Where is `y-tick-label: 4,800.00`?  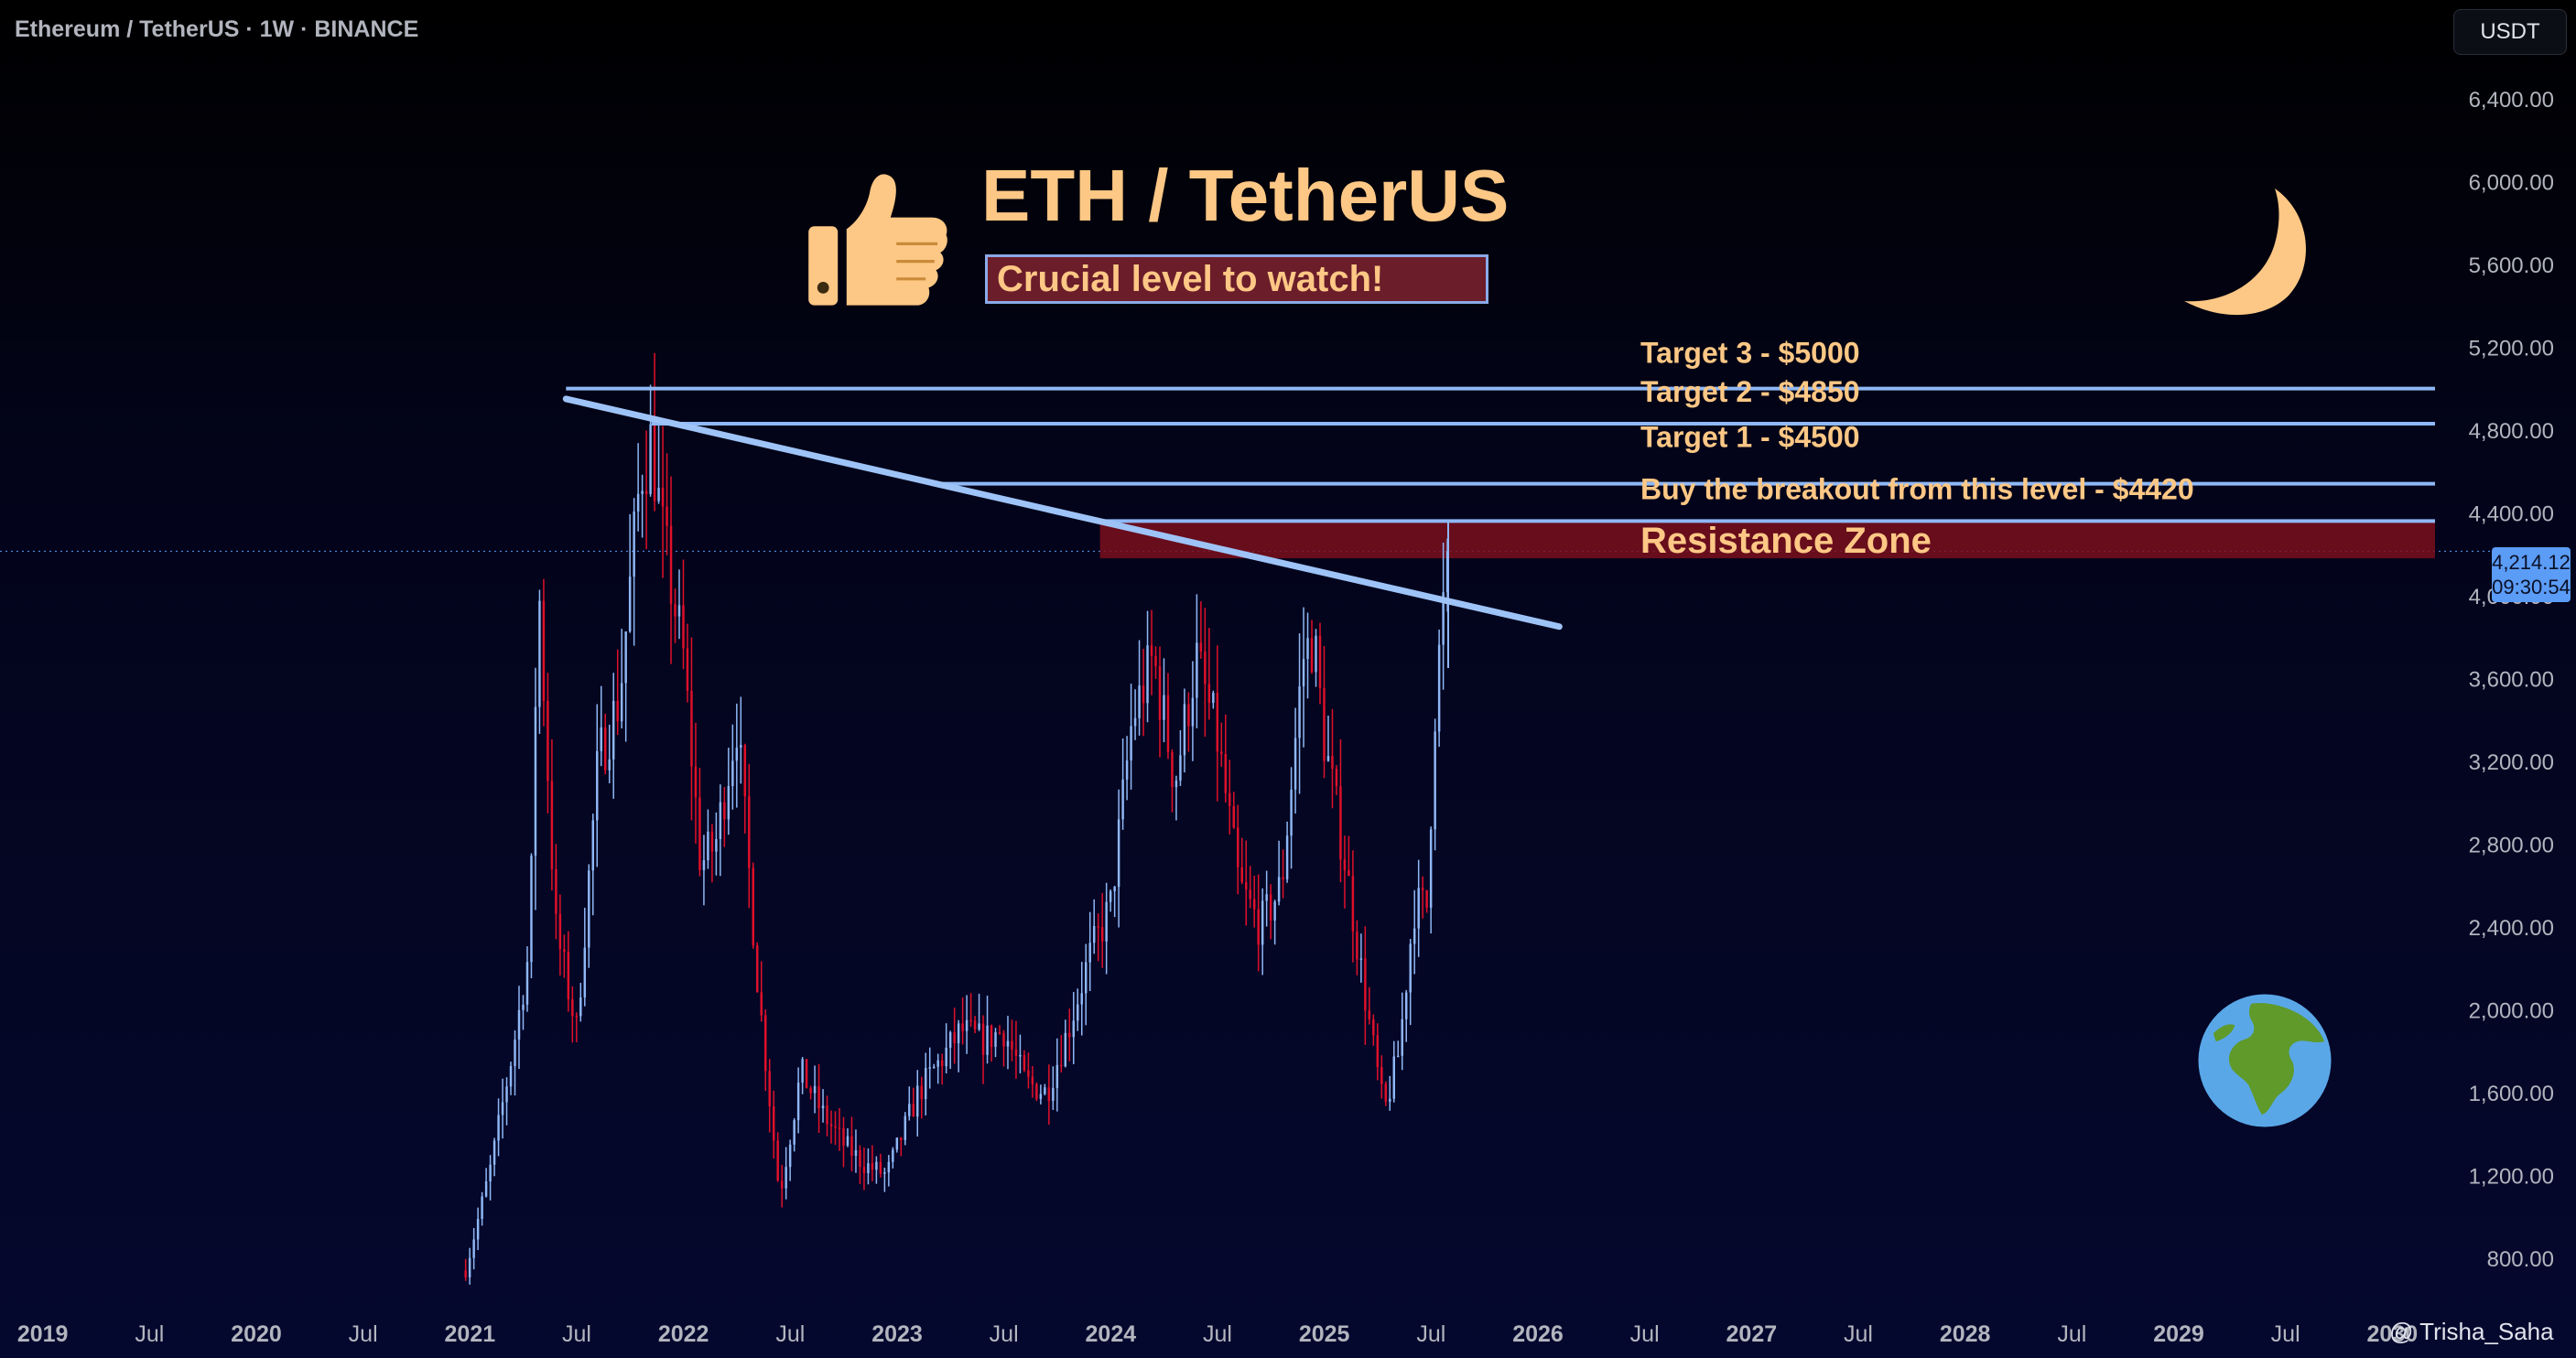 y-tick-label: 4,800.00 is located at coordinates (2512, 431).